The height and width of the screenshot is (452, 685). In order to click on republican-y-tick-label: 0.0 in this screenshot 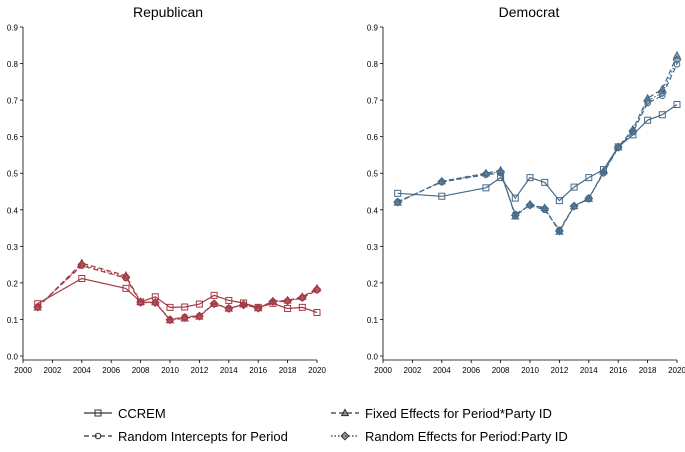, I will do `click(13, 357)`.